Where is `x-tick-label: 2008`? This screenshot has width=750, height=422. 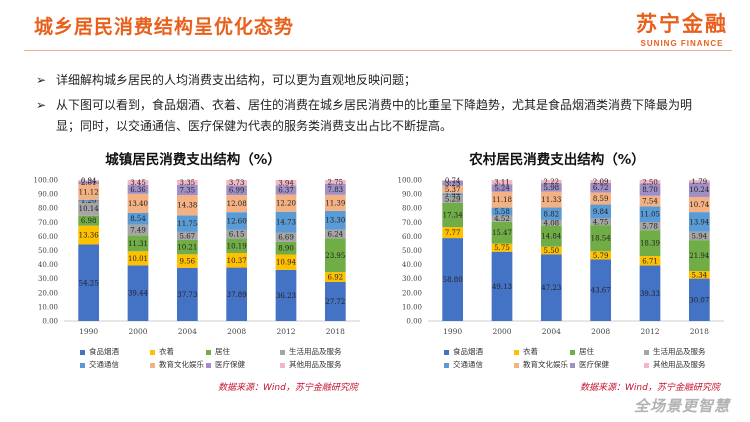 x-tick-label: 2008 is located at coordinates (600, 331).